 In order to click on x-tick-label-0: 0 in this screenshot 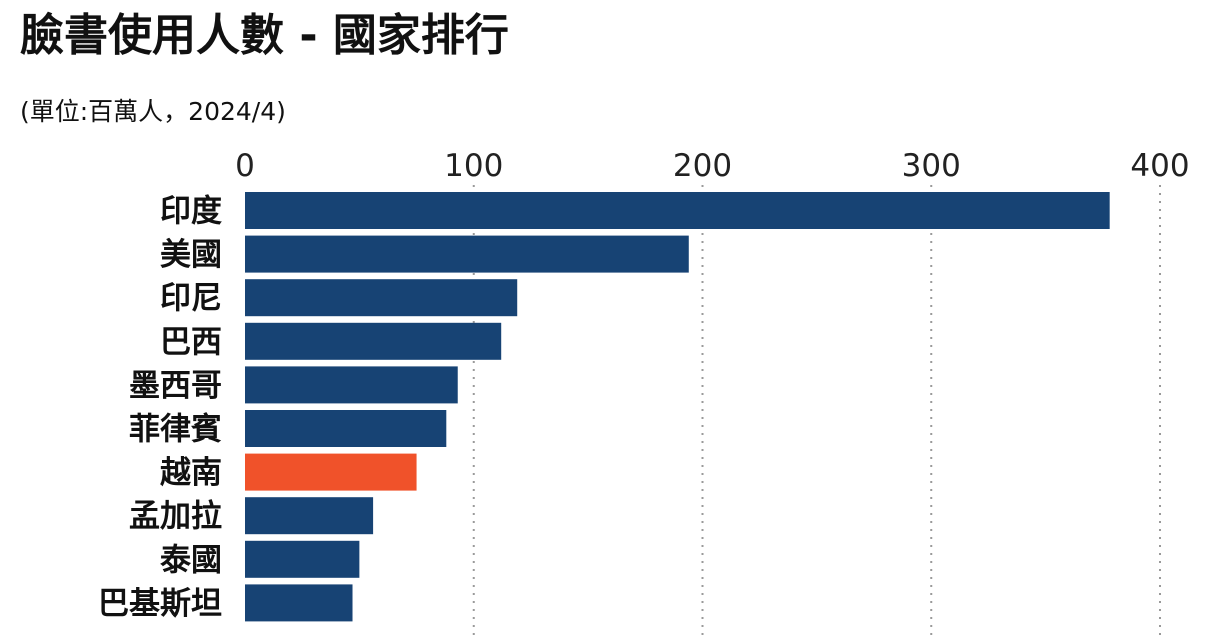, I will do `click(245, 166)`.